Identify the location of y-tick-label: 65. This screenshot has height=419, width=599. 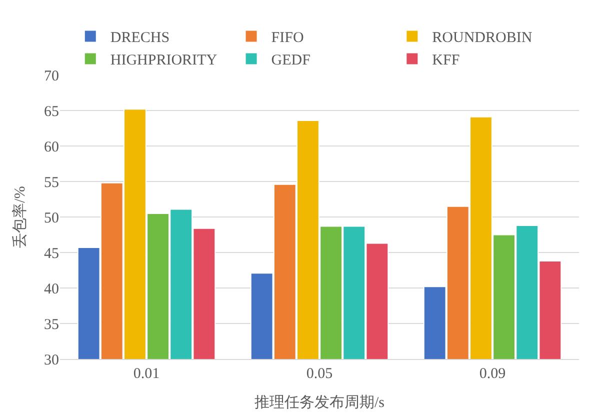
(51, 112).